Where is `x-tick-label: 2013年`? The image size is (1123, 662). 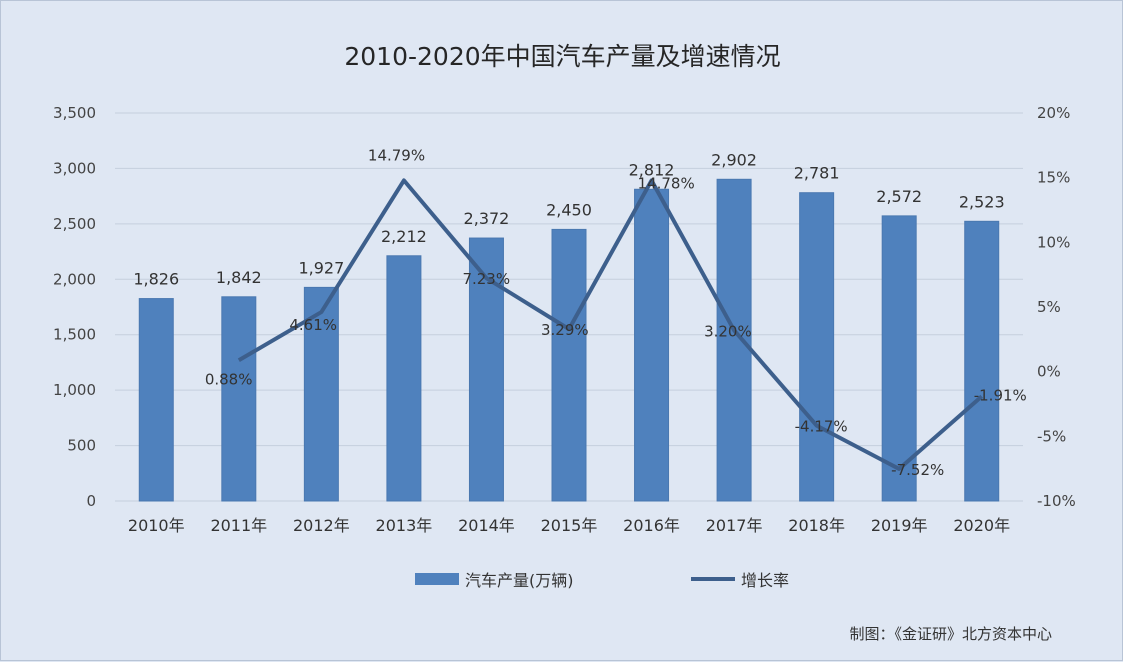 x-tick-label: 2013年 is located at coordinates (404, 525).